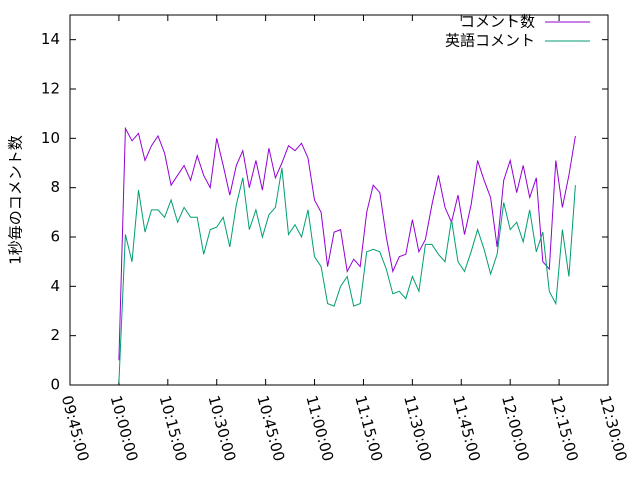 The height and width of the screenshot is (480, 640). Describe the element at coordinates (50, 39) in the screenshot. I see `y-tick-label: 14` at that location.